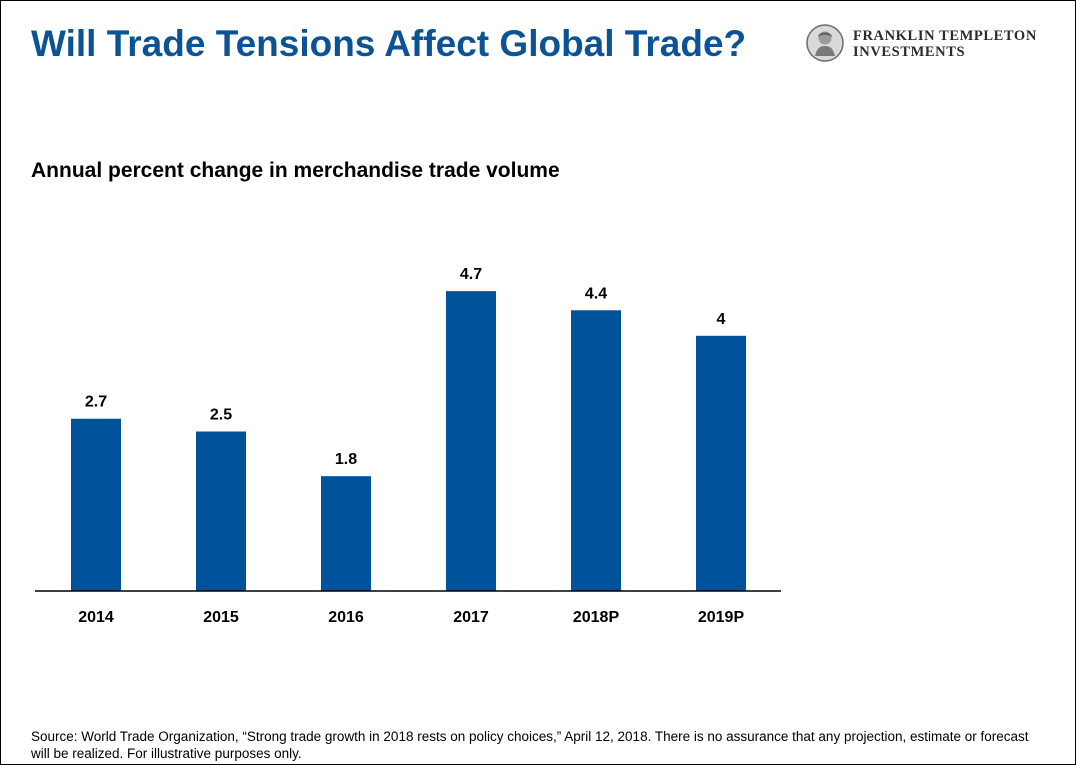 The height and width of the screenshot is (765, 1076). What do you see at coordinates (596, 293) in the screenshot?
I see `data-label-2018P: 4.4` at bounding box center [596, 293].